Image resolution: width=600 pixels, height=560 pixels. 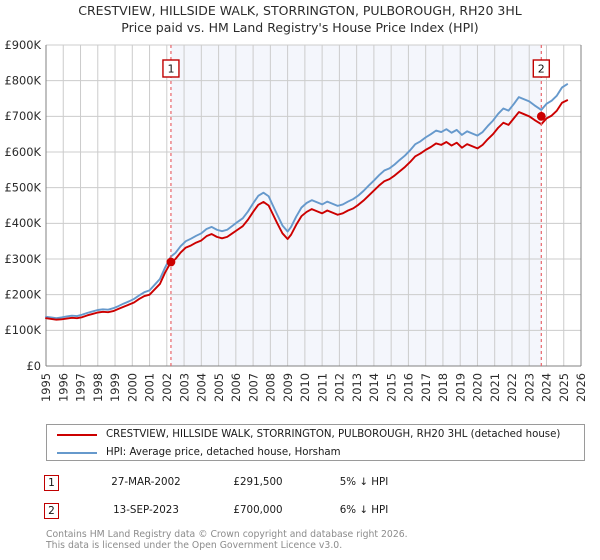 What do you see at coordinates (23, 330) in the screenshot?
I see `y-axis-tick-label: £100K` at bounding box center [23, 330].